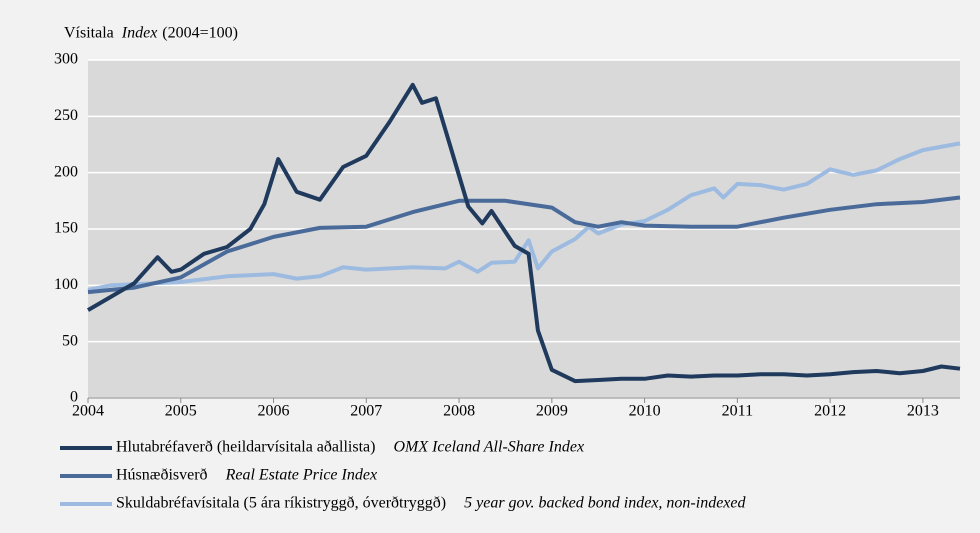 Image resolution: width=980 pixels, height=533 pixels. I want to click on legend-label-en: OMX Iceland All-Share Index, so click(488, 447).